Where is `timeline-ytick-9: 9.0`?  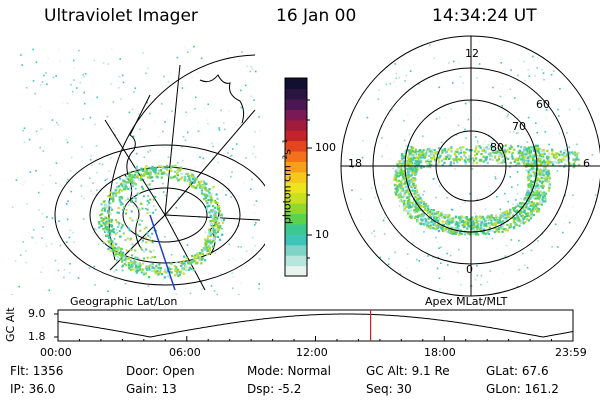
timeline-ytick-9: 9.0 is located at coordinates (37, 313).